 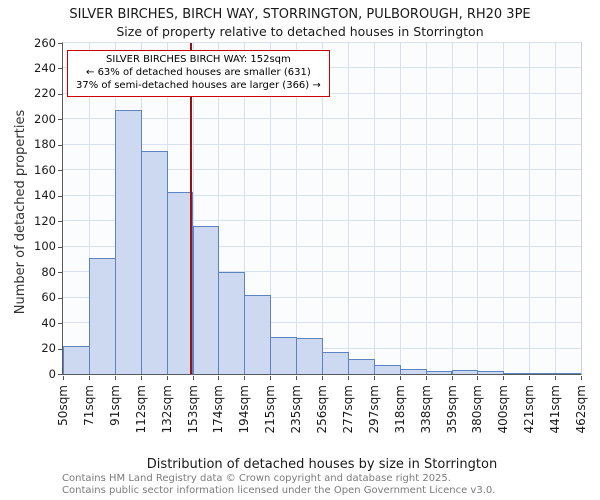 What do you see at coordinates (88, 405) in the screenshot?
I see `x-tick-label-text: 71sqm` at bounding box center [88, 405].